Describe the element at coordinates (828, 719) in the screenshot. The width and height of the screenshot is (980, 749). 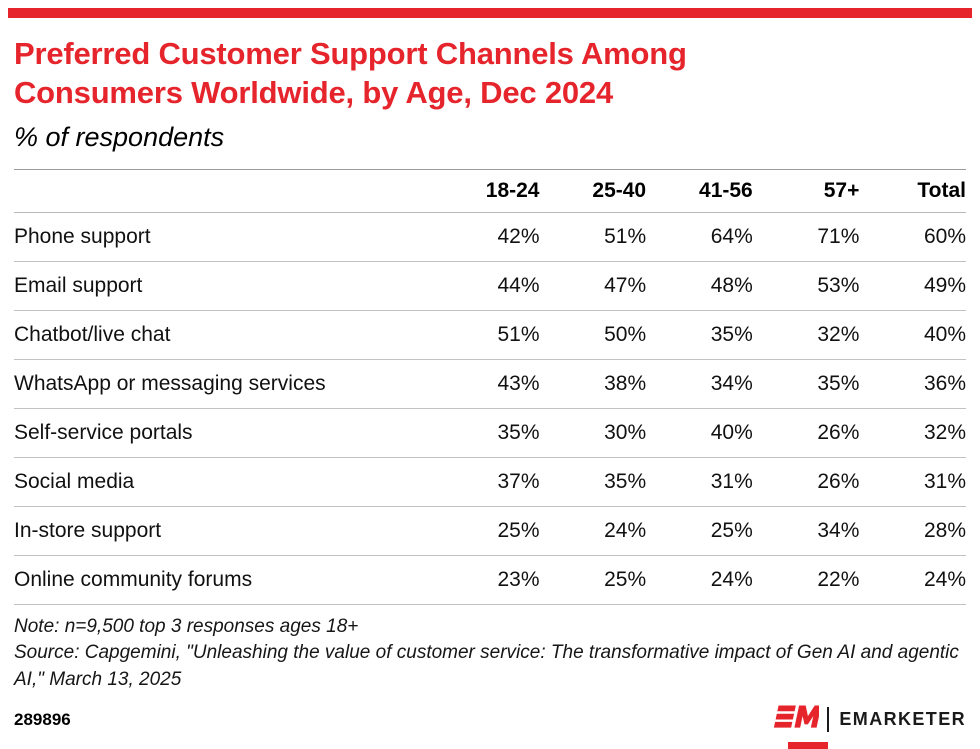
I see `logo-divider` at that location.